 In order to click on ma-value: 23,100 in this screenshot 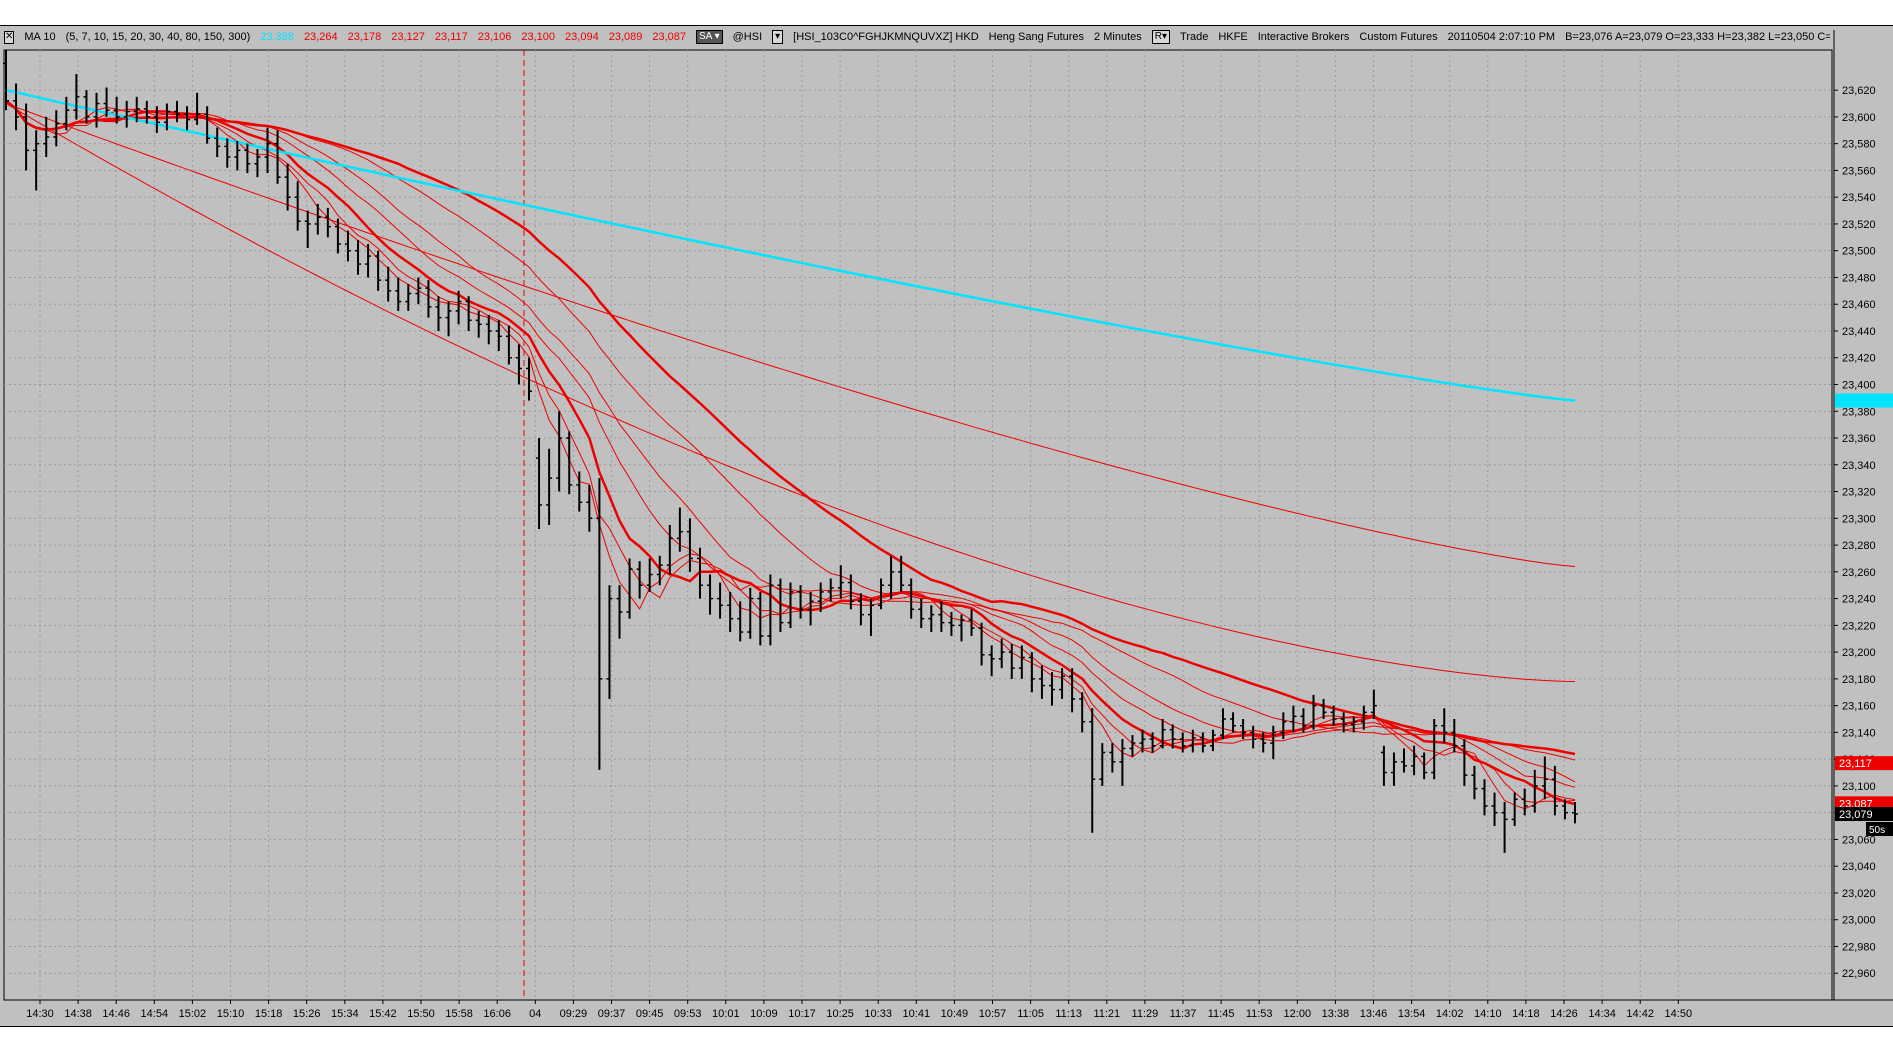, I will do `click(538, 37)`.